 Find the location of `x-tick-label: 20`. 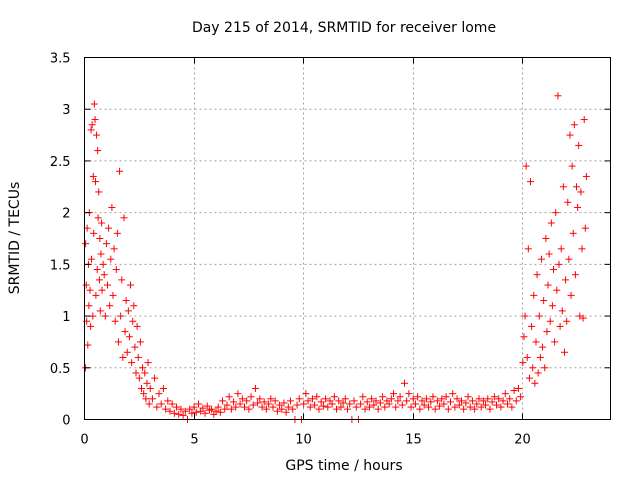

x-tick-label: 20 is located at coordinates (522, 440).